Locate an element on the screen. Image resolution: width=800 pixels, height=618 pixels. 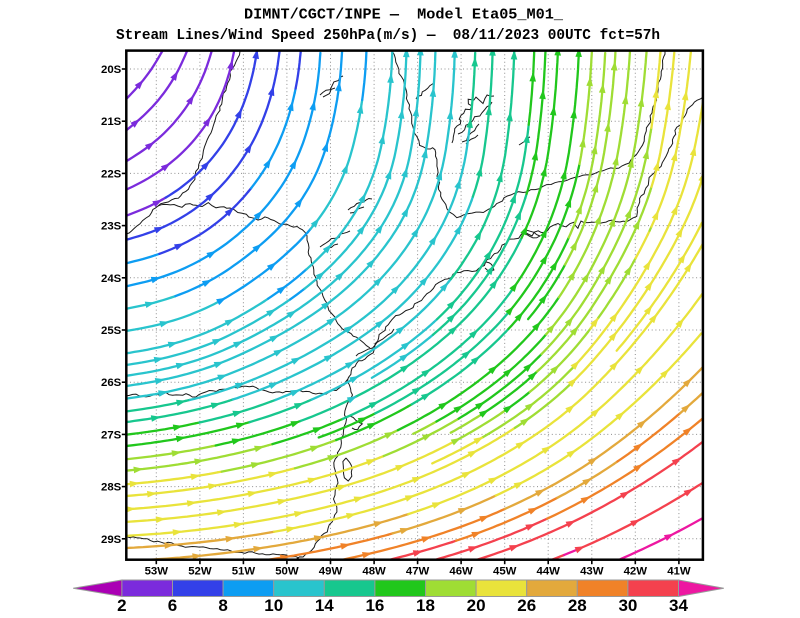
svg-text: 26 is located at coordinates (526, 605).